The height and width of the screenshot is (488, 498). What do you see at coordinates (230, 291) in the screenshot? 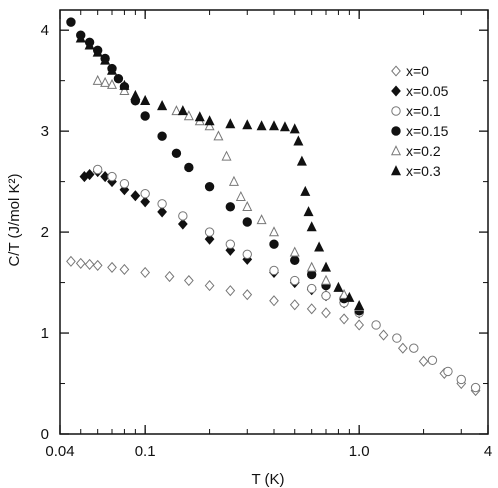
I see `point-x=0-10` at bounding box center [230, 291].